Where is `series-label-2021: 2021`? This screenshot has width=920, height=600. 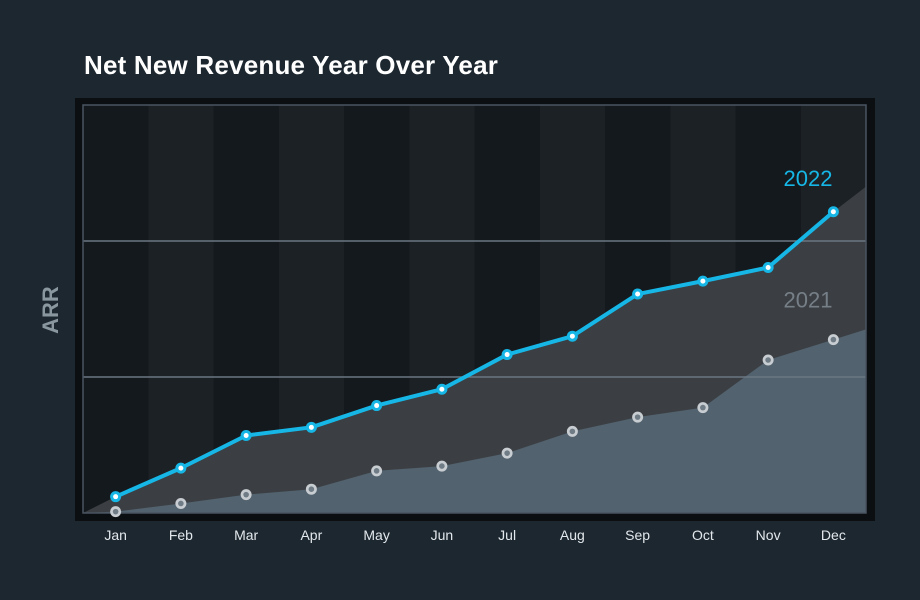
series-label-2021: 2021 is located at coordinates (808, 300).